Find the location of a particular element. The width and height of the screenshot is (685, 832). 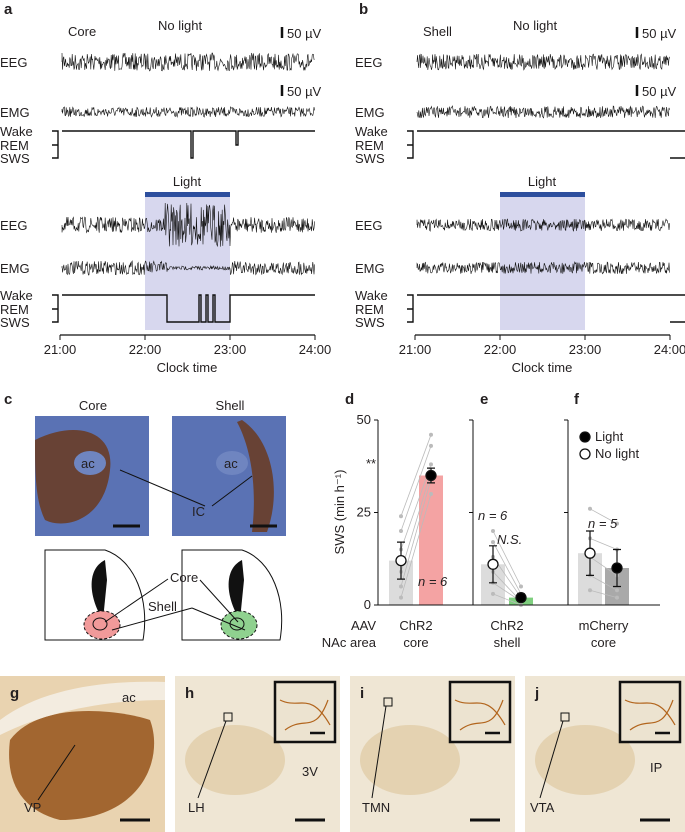

region-label: LH is located at coordinates (196, 807).